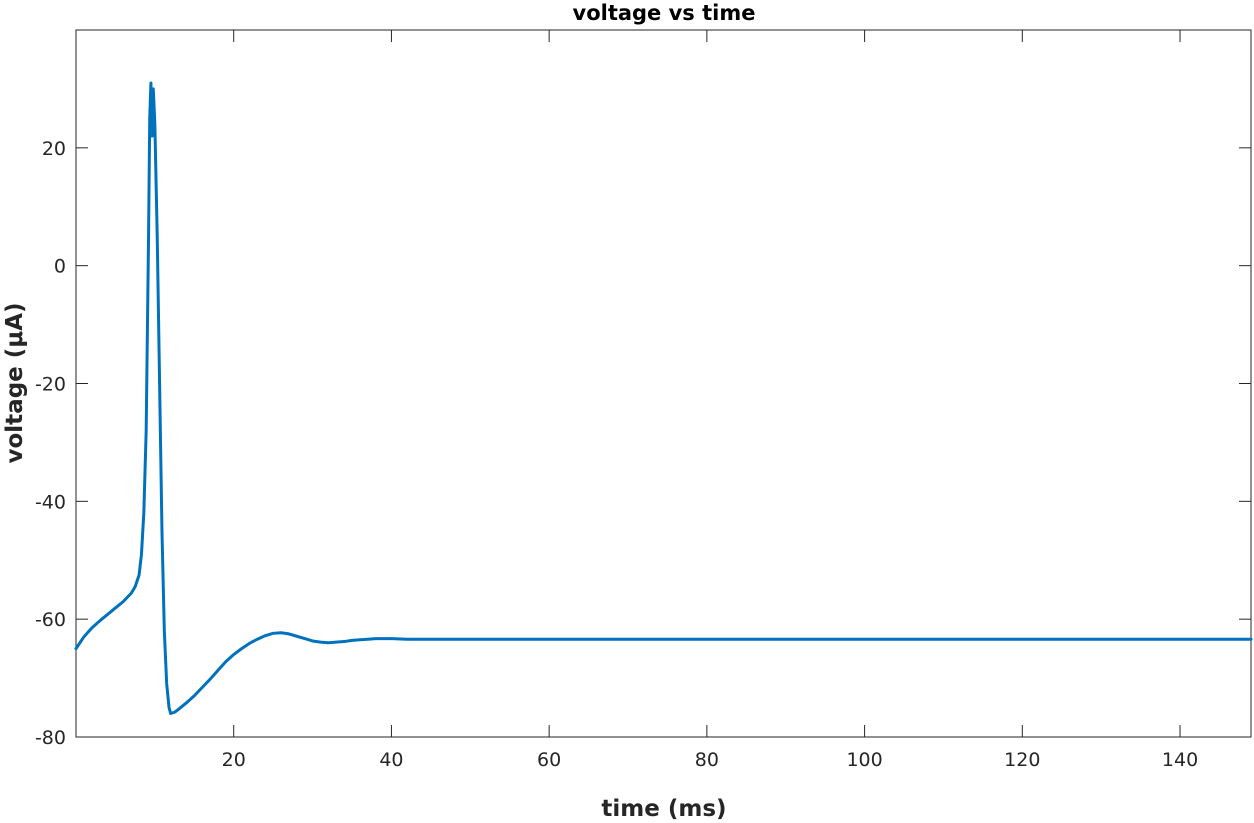  I want to click on y-tick-label: 0, so click(60, 267).